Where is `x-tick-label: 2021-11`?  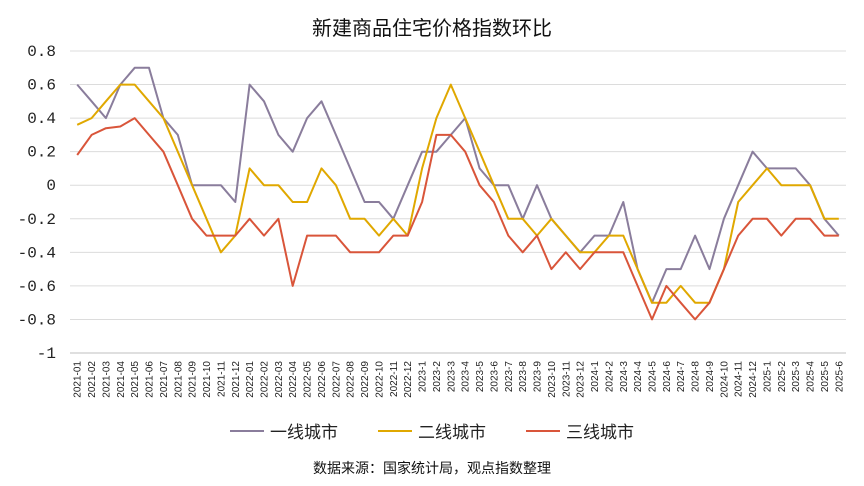
x-tick-label: 2021-11 is located at coordinates (221, 379).